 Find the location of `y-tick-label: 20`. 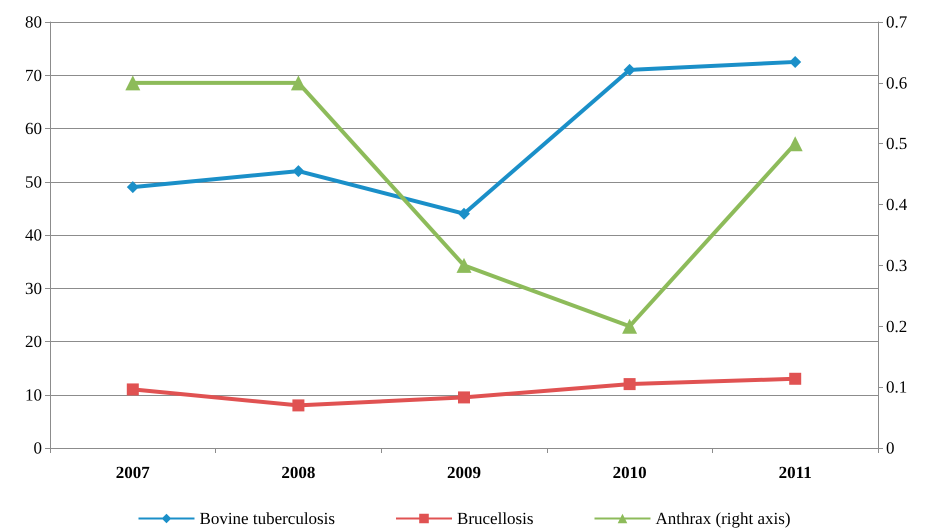

y-tick-label: 20 is located at coordinates (33, 341).